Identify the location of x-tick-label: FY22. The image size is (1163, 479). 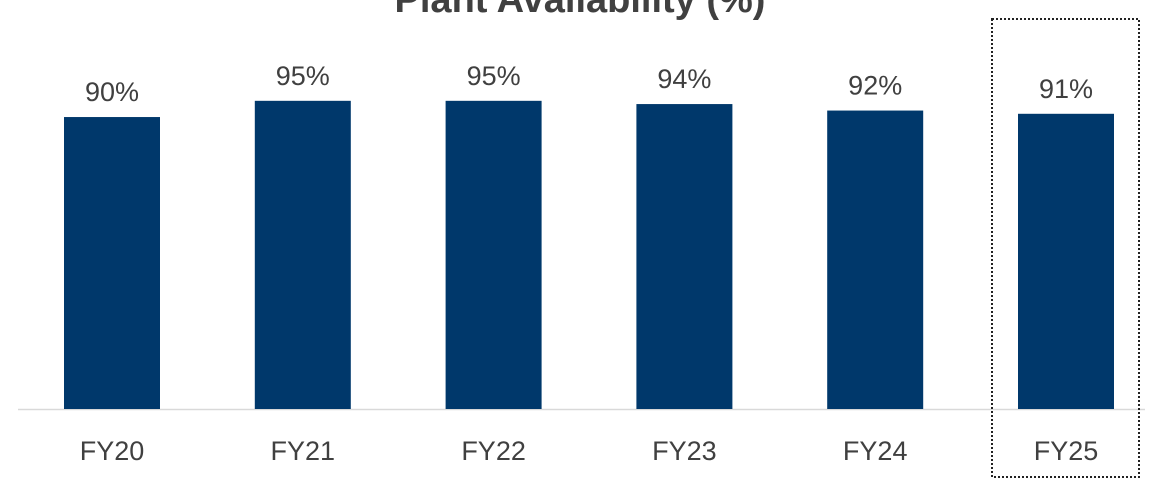
(493, 451).